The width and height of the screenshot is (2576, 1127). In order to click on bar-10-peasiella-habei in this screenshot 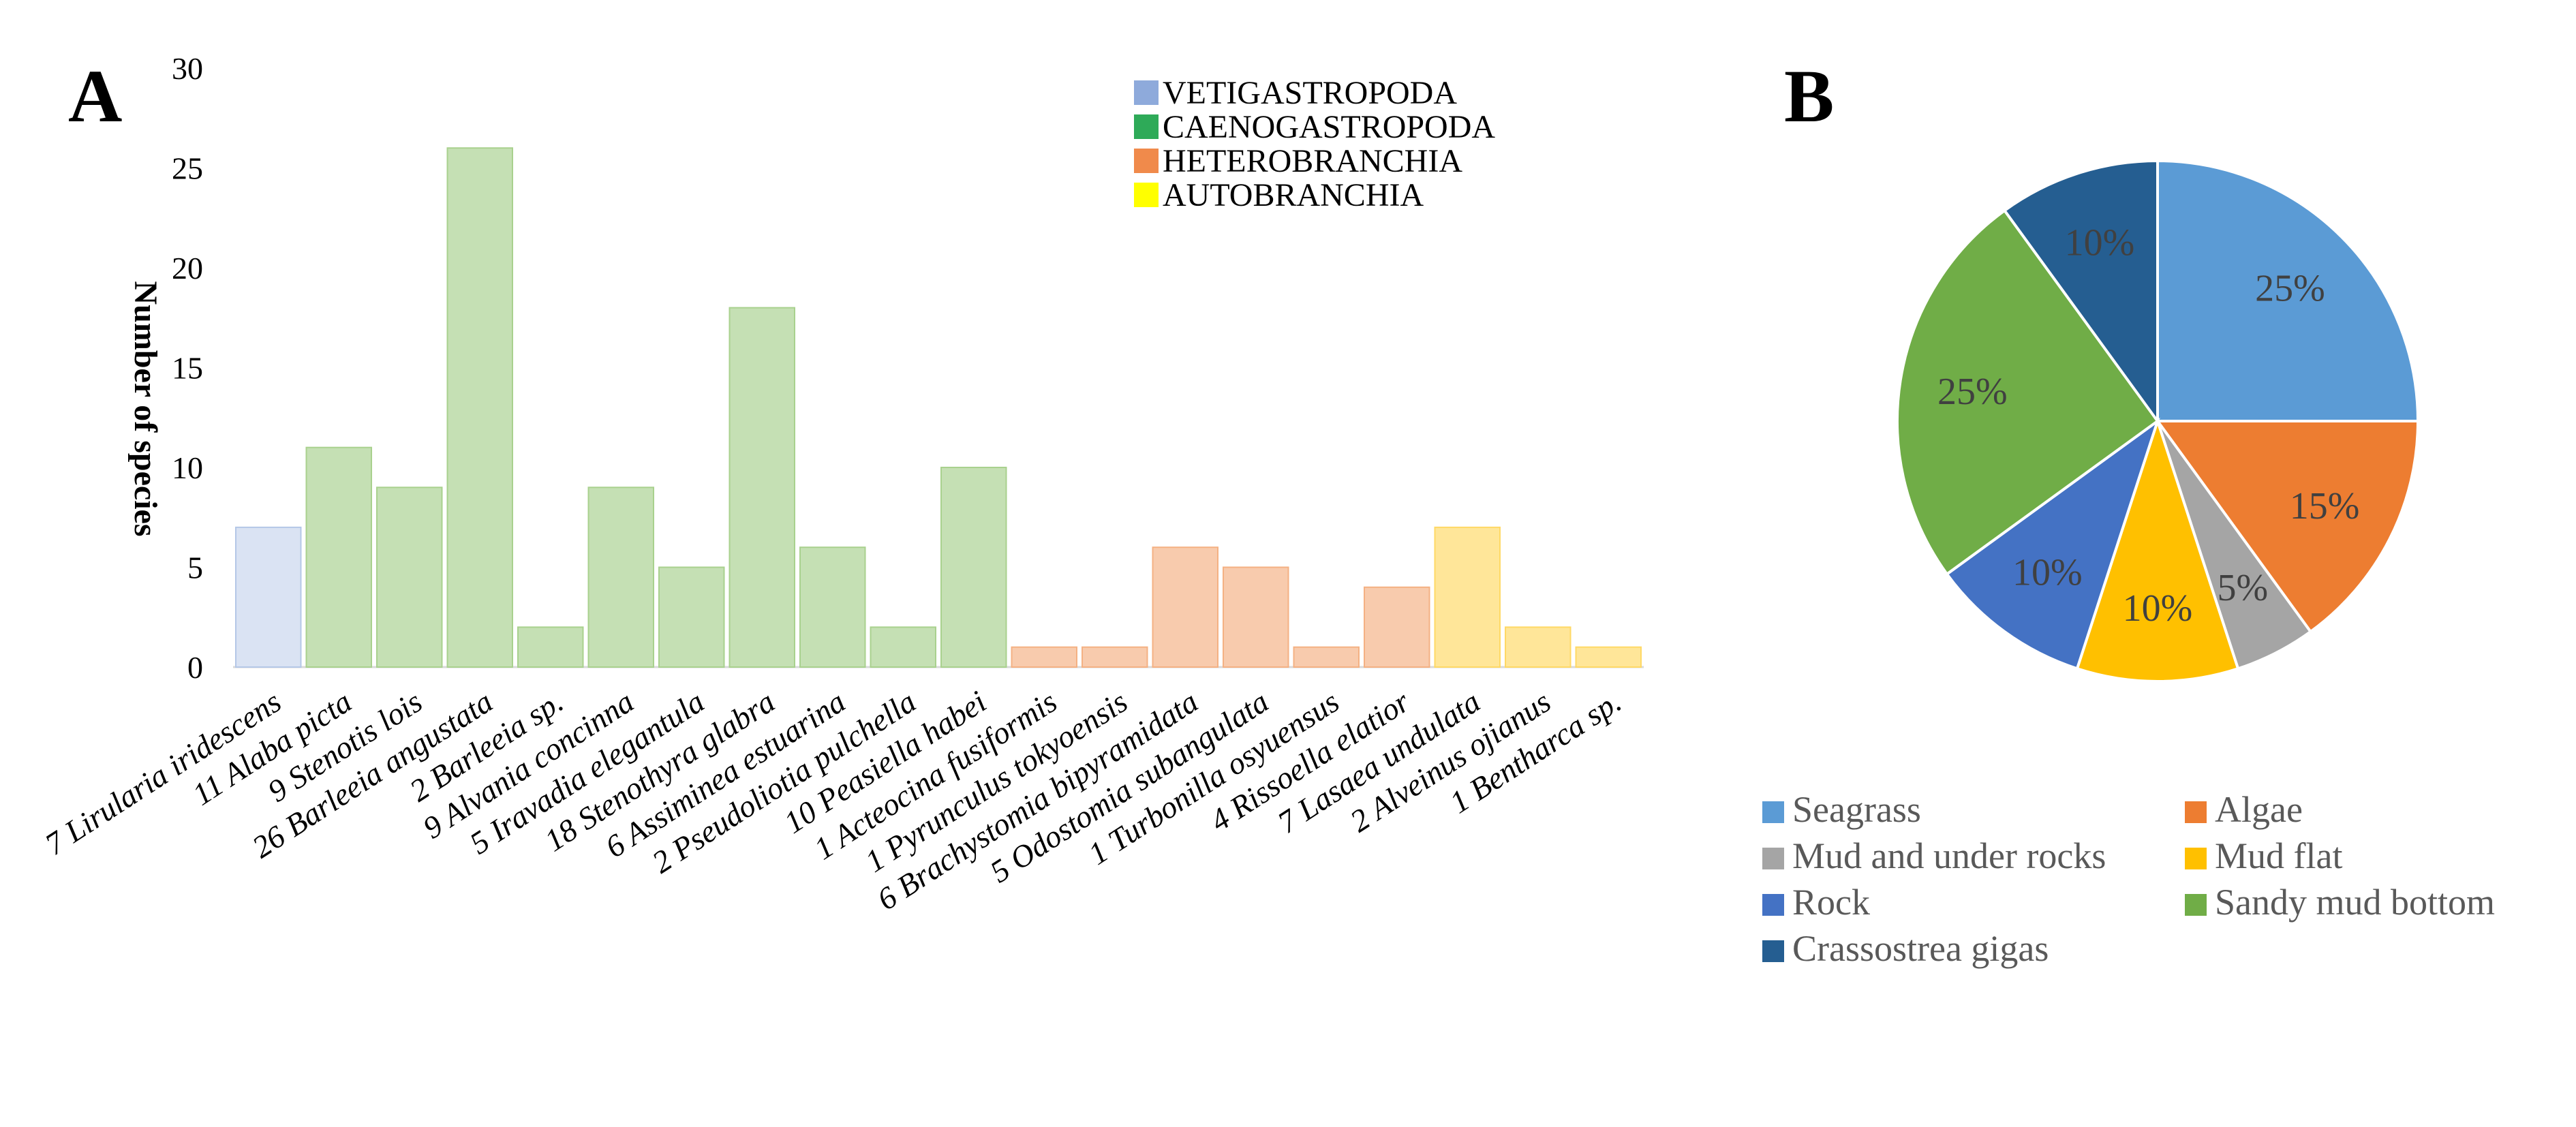, I will do `click(973, 567)`.